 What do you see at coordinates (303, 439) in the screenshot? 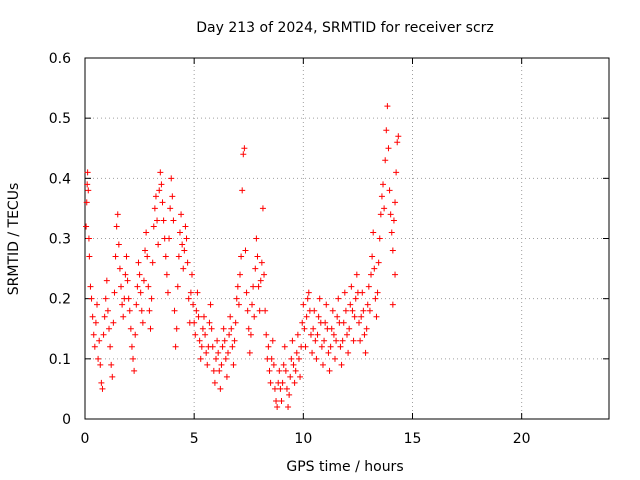
I see `x-tick-label: 10` at bounding box center [303, 439].